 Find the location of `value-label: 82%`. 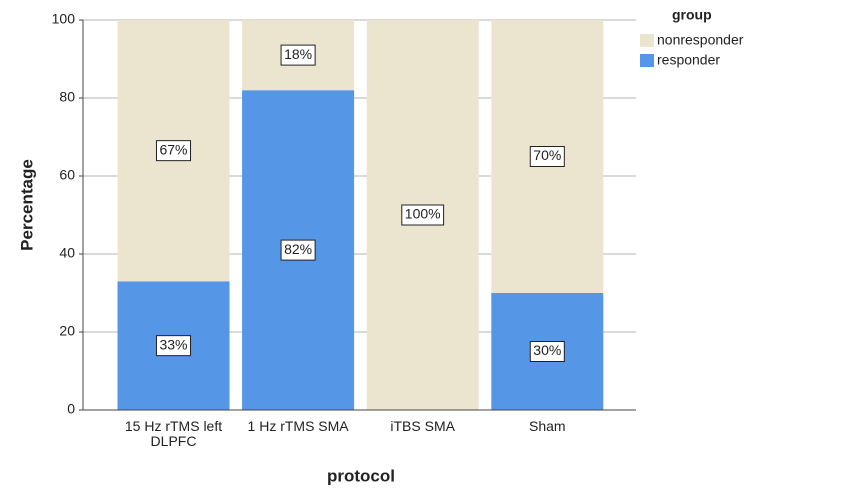

value-label: 82% is located at coordinates (298, 249).